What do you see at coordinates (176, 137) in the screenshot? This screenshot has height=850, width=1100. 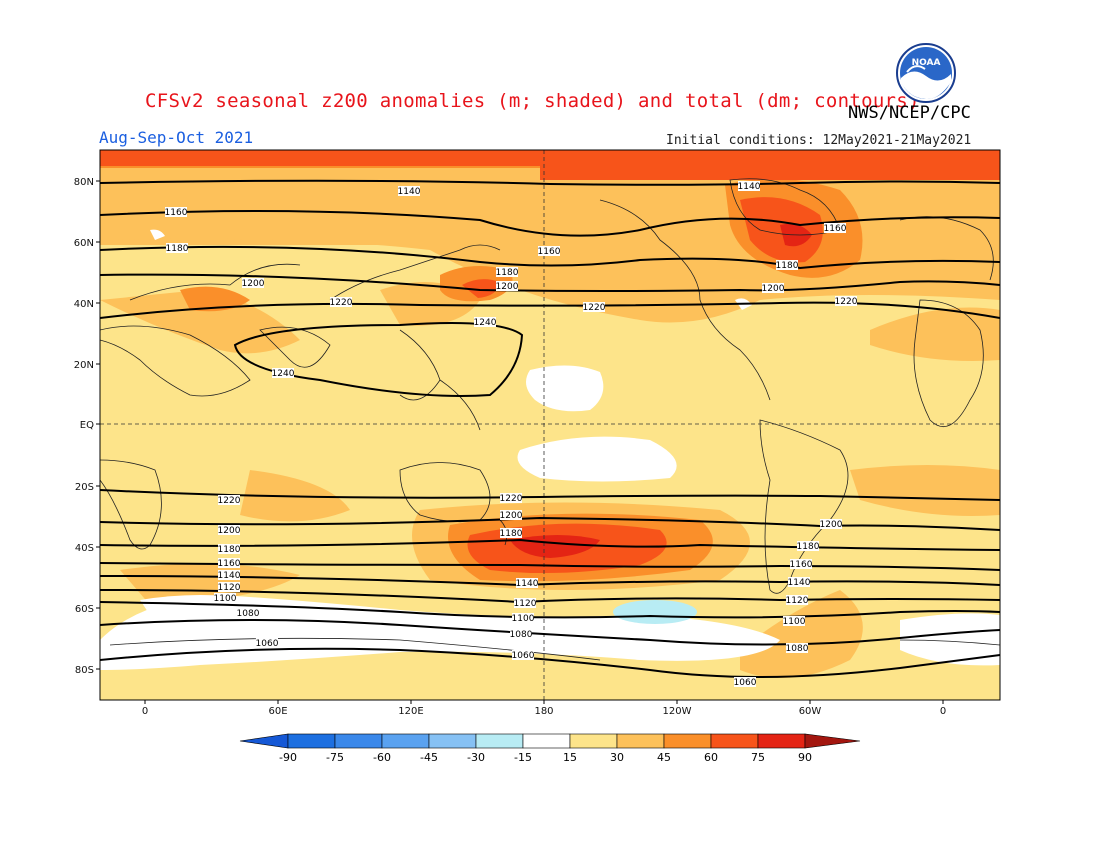 I see `forecast-period: Aug-Sep-Oct 2021` at bounding box center [176, 137].